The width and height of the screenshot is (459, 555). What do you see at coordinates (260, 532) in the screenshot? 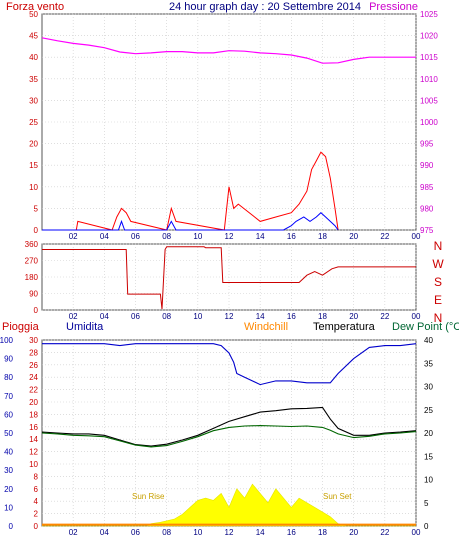
I see `p3-x-tick-label: 14` at bounding box center [260, 532].